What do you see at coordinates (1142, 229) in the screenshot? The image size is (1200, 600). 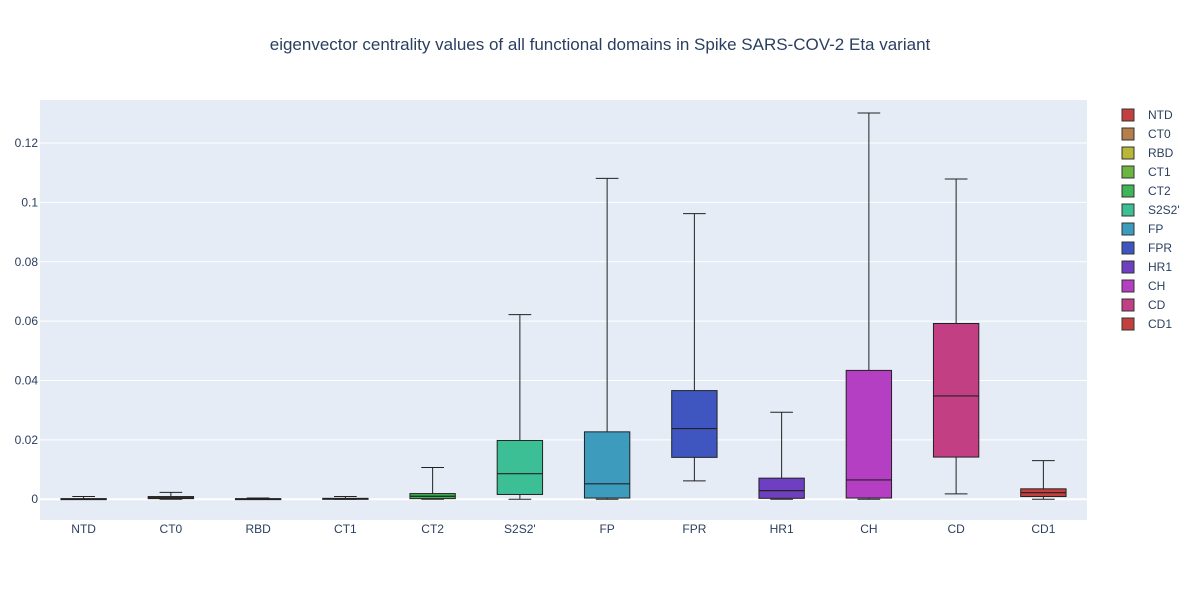 I see `legend-item: FP` at bounding box center [1142, 229].